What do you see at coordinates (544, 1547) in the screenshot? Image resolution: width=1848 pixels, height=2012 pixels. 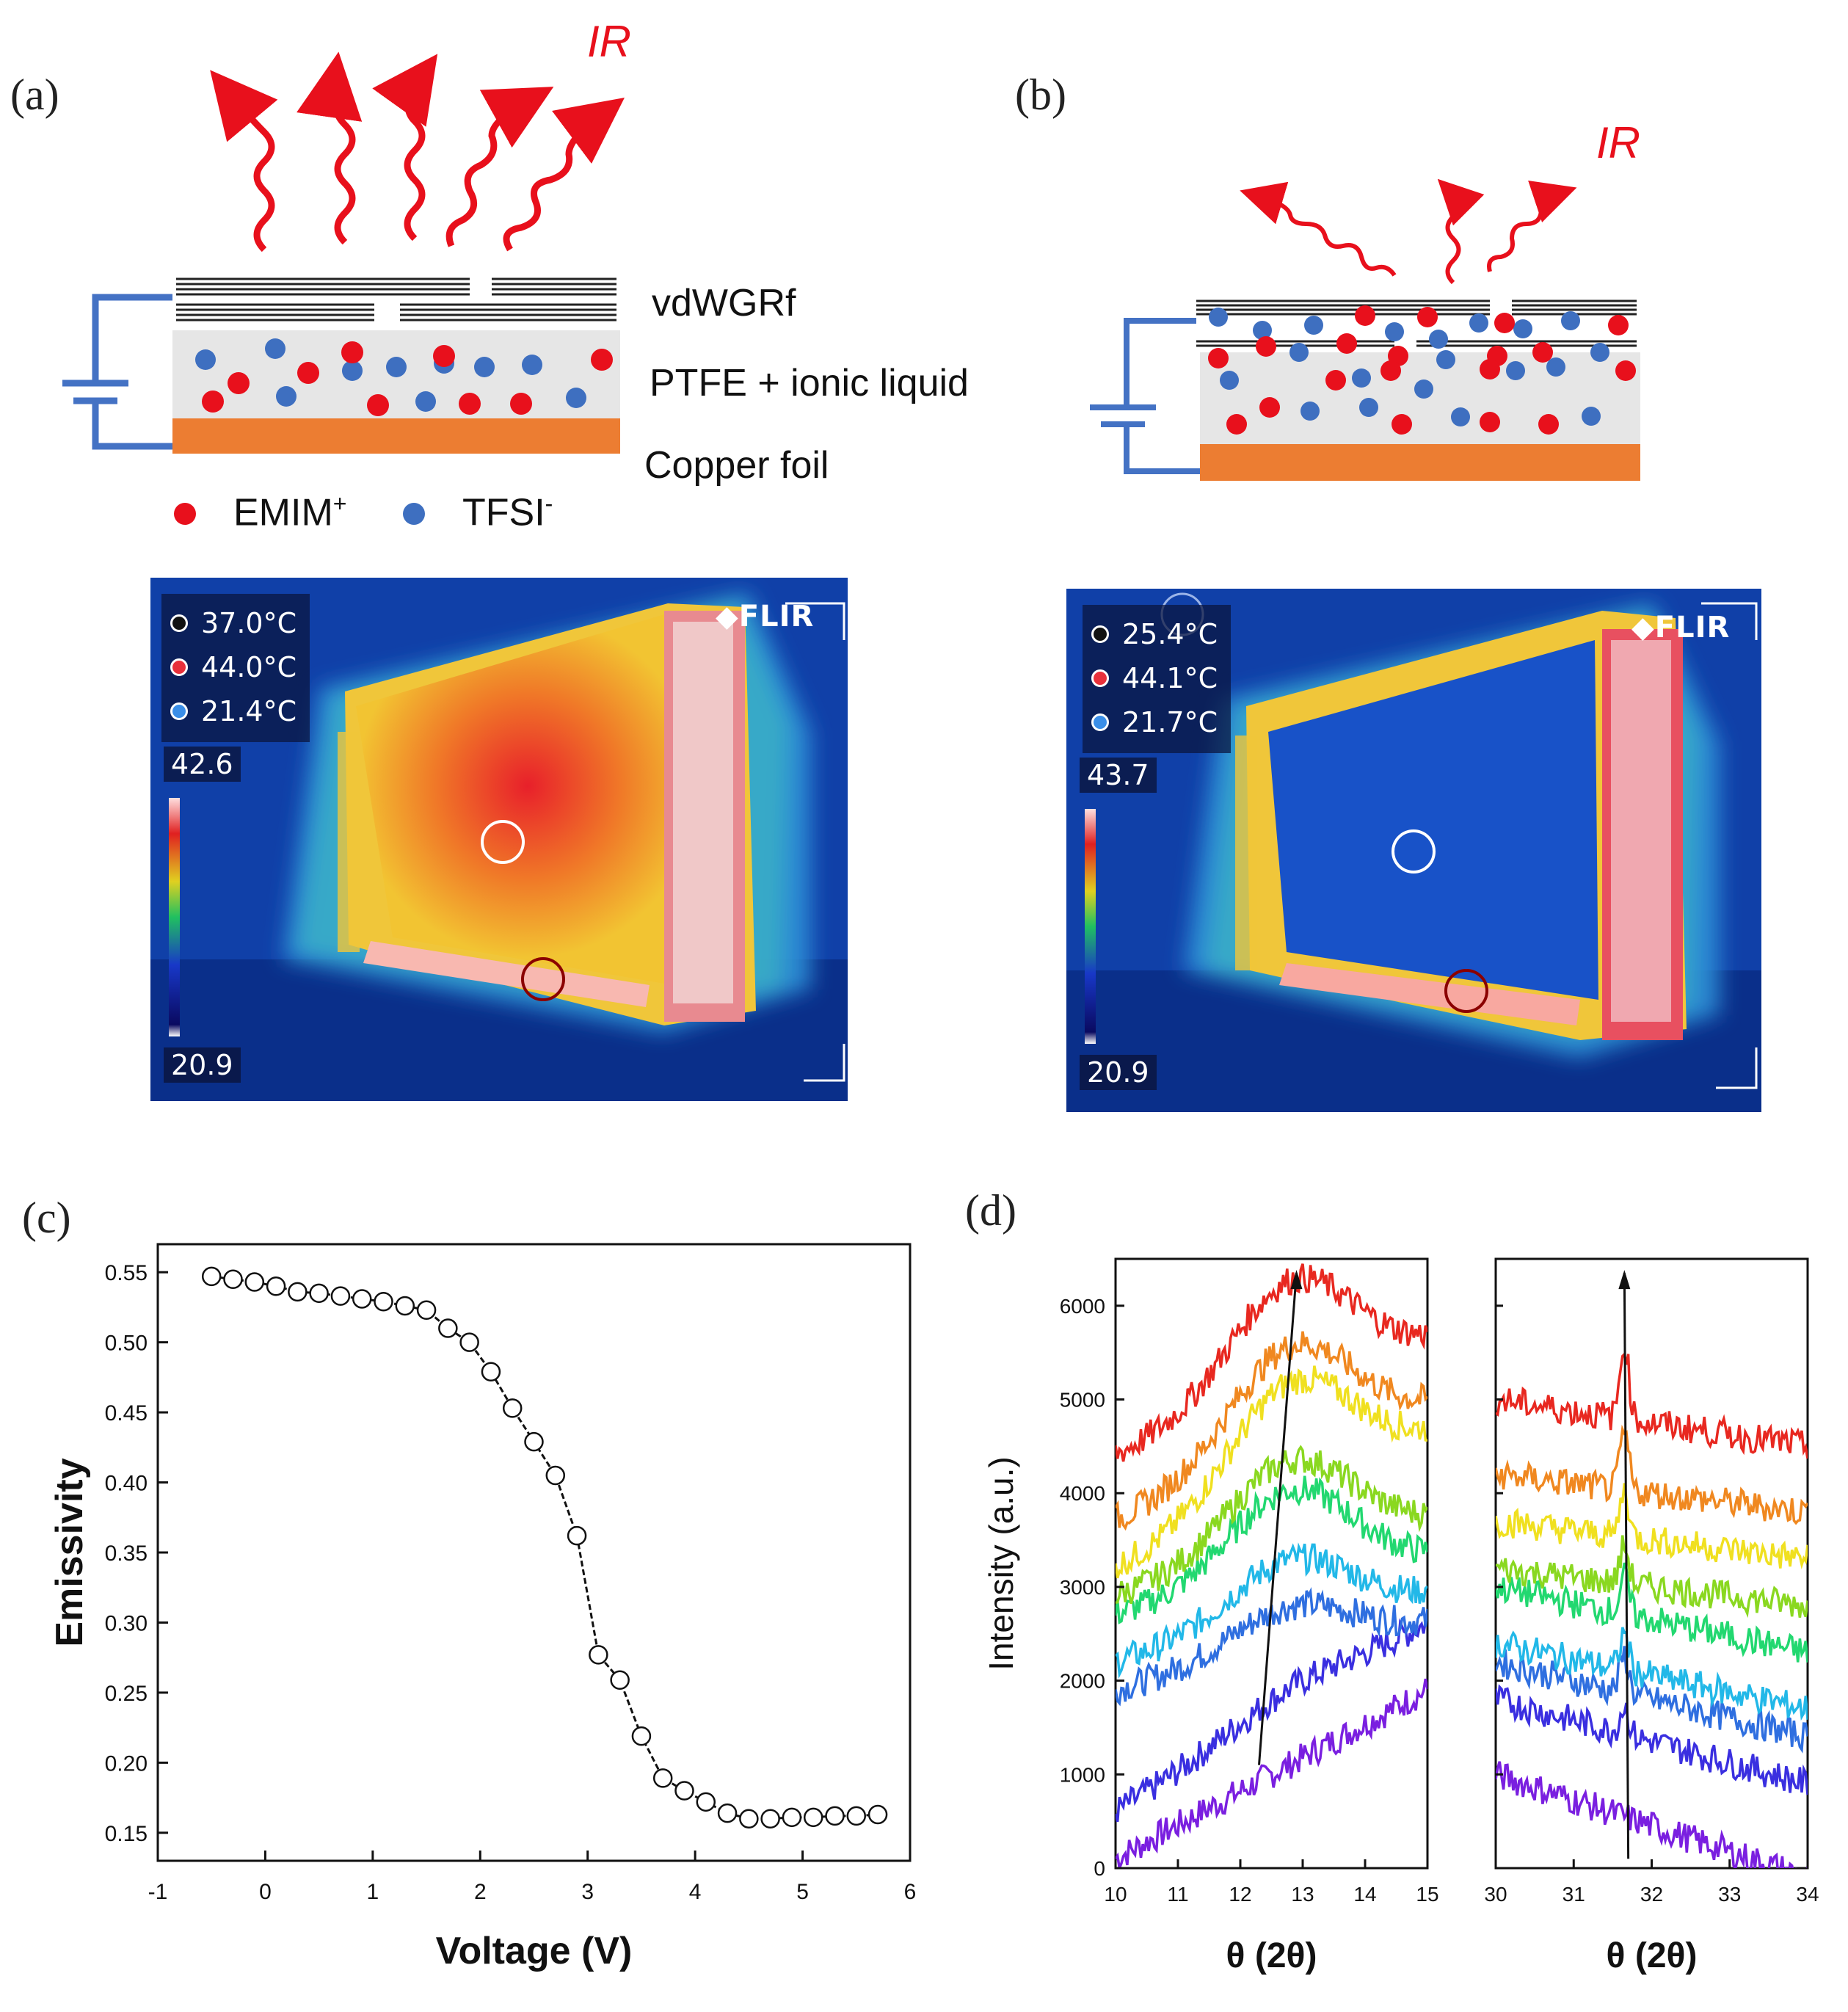 I see `emissivity-line` at bounding box center [544, 1547].